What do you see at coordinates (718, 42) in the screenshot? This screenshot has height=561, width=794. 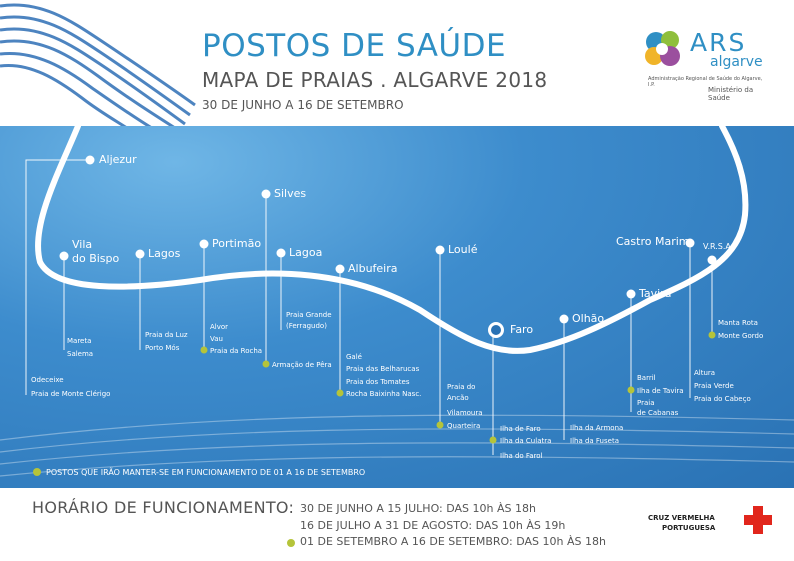 I see `logo-ars-text: ARS` at bounding box center [718, 42].